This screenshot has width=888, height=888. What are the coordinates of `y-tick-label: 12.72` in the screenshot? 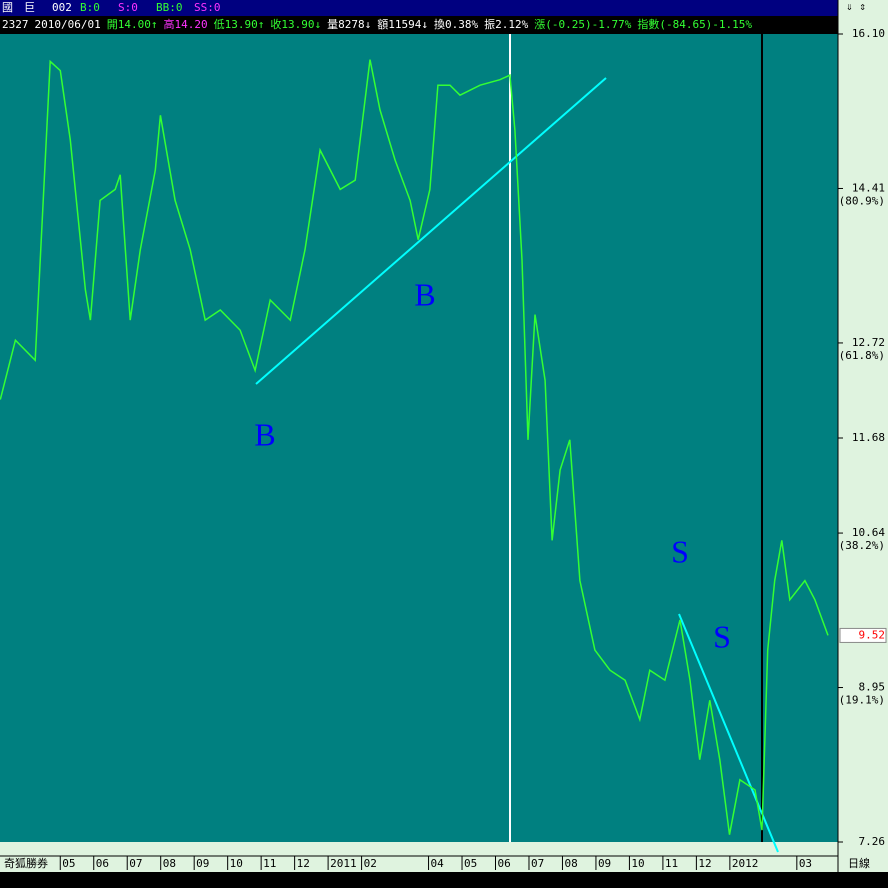 It's located at (868, 342).